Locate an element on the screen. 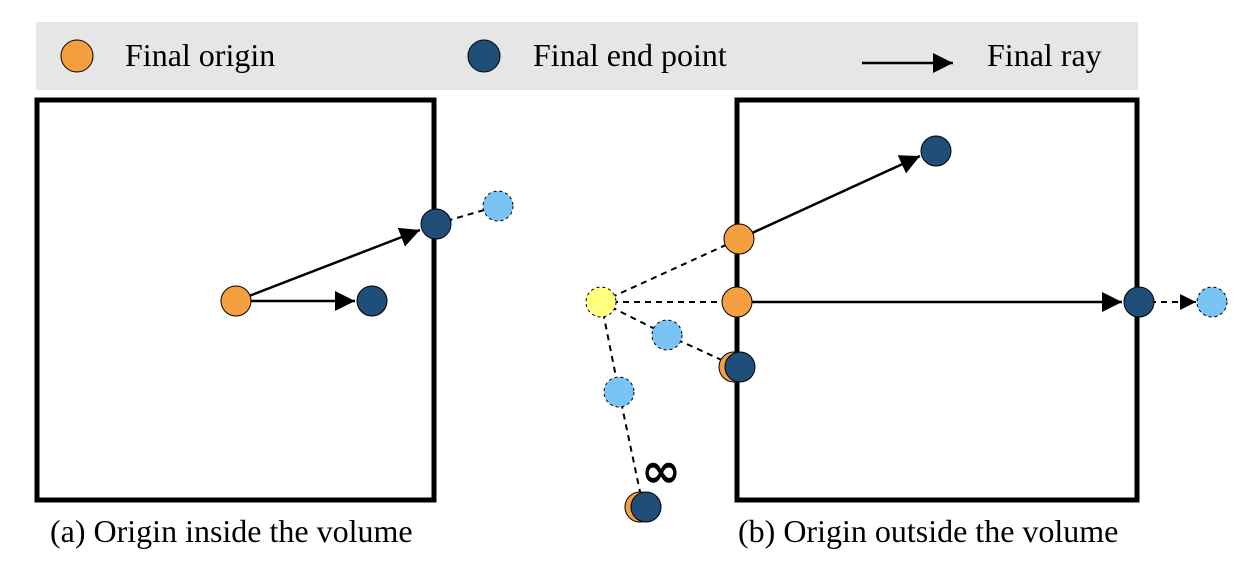 This screenshot has height=583, width=1253. legend-background is located at coordinates (587, 56).